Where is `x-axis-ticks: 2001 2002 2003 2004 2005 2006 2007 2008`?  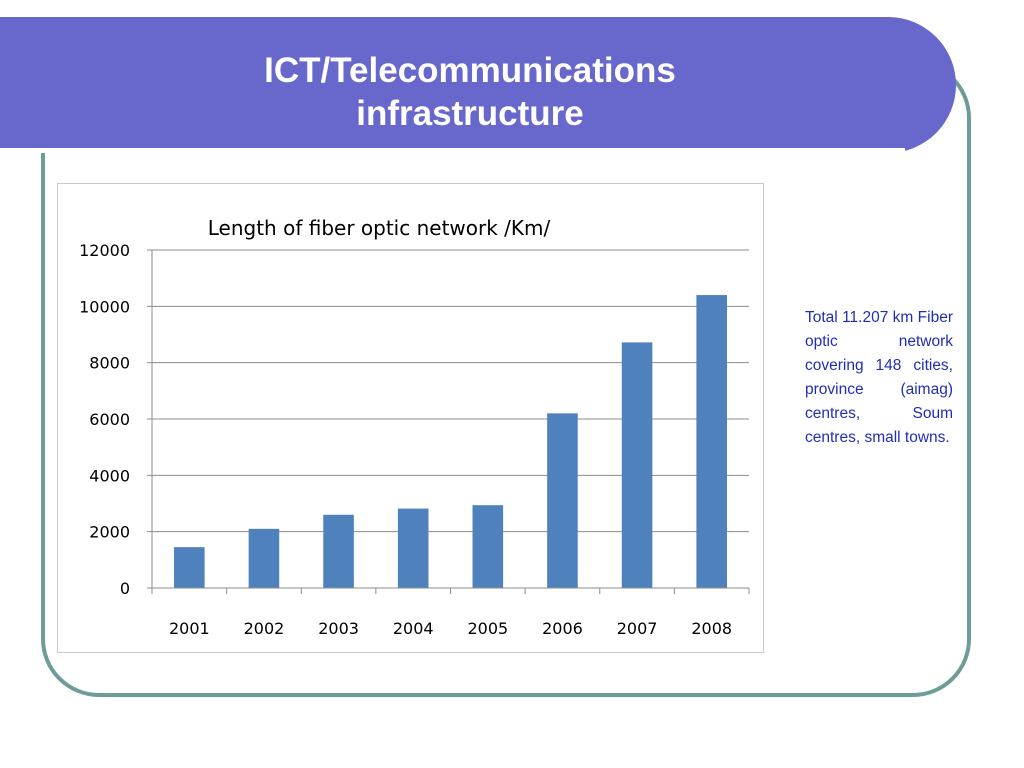
x-axis-ticks: 2001 2002 2003 2004 2005 2006 2007 2008 is located at coordinates (450, 628).